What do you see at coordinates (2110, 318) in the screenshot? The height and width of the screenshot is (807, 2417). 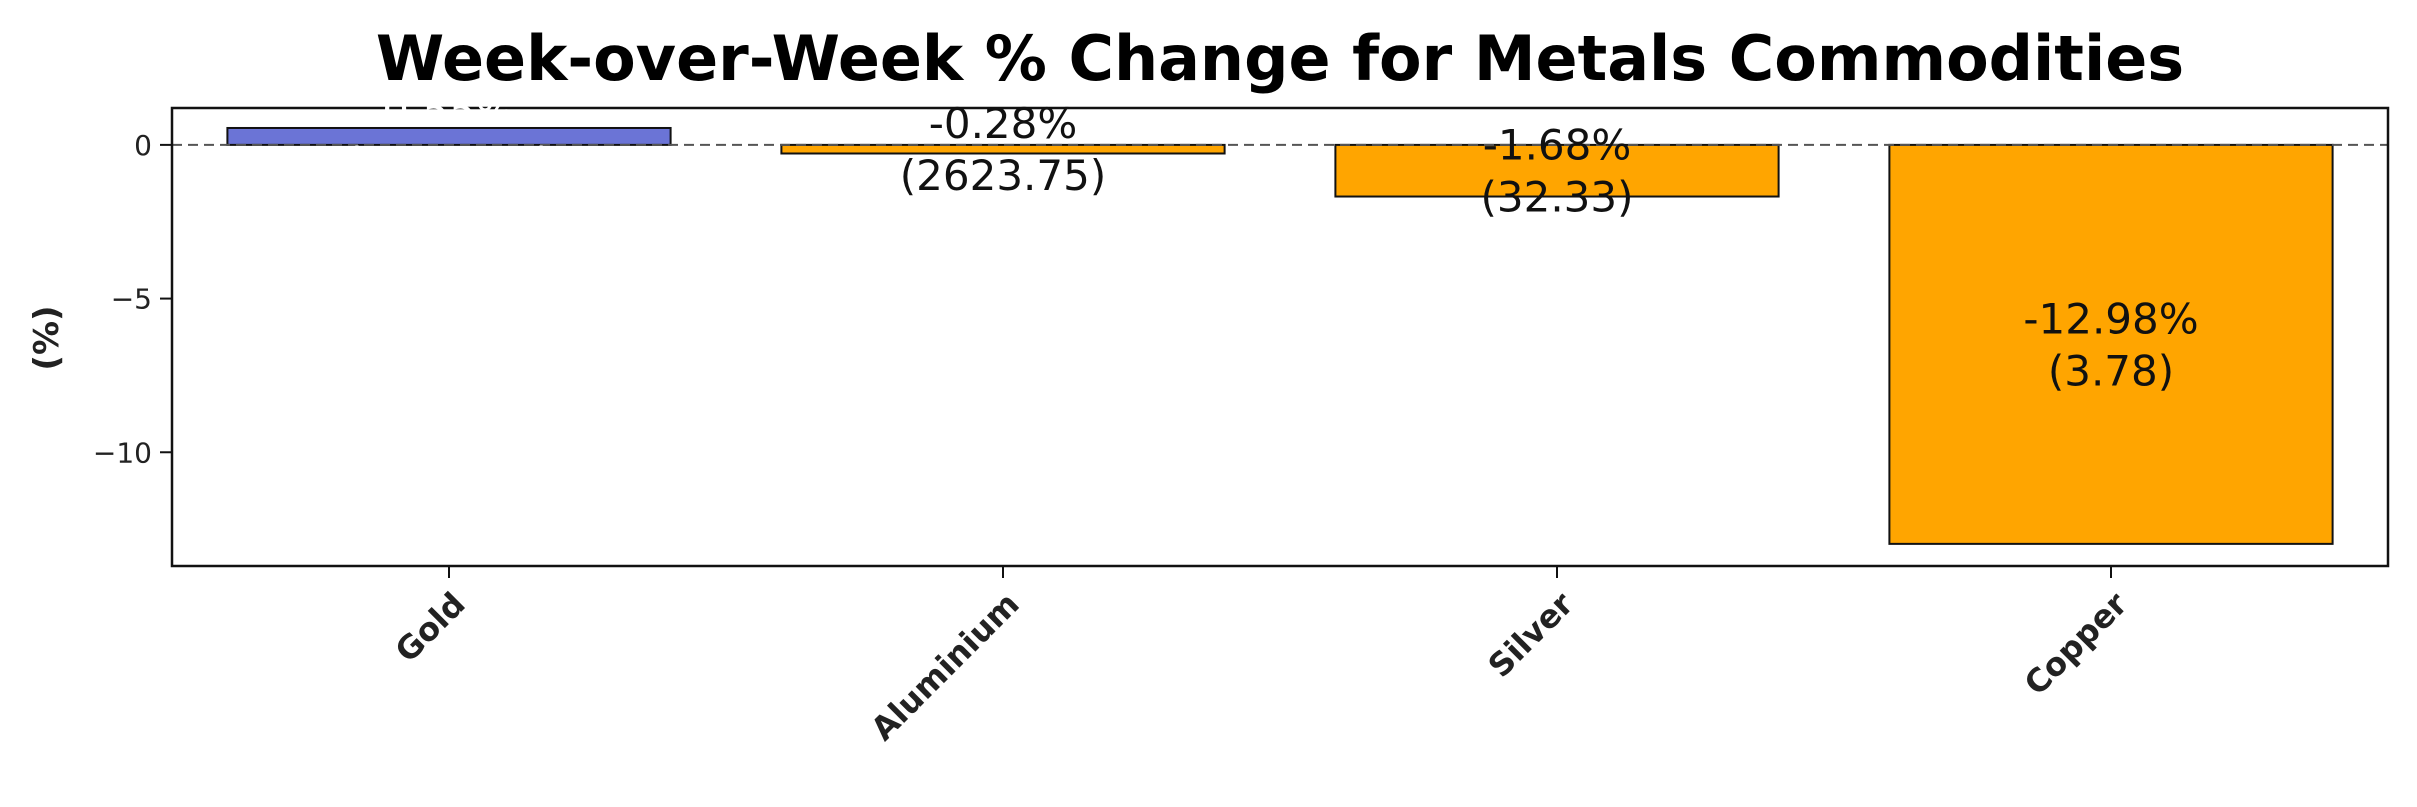 I see `bar-label-percent: -12.98%` at bounding box center [2110, 318].